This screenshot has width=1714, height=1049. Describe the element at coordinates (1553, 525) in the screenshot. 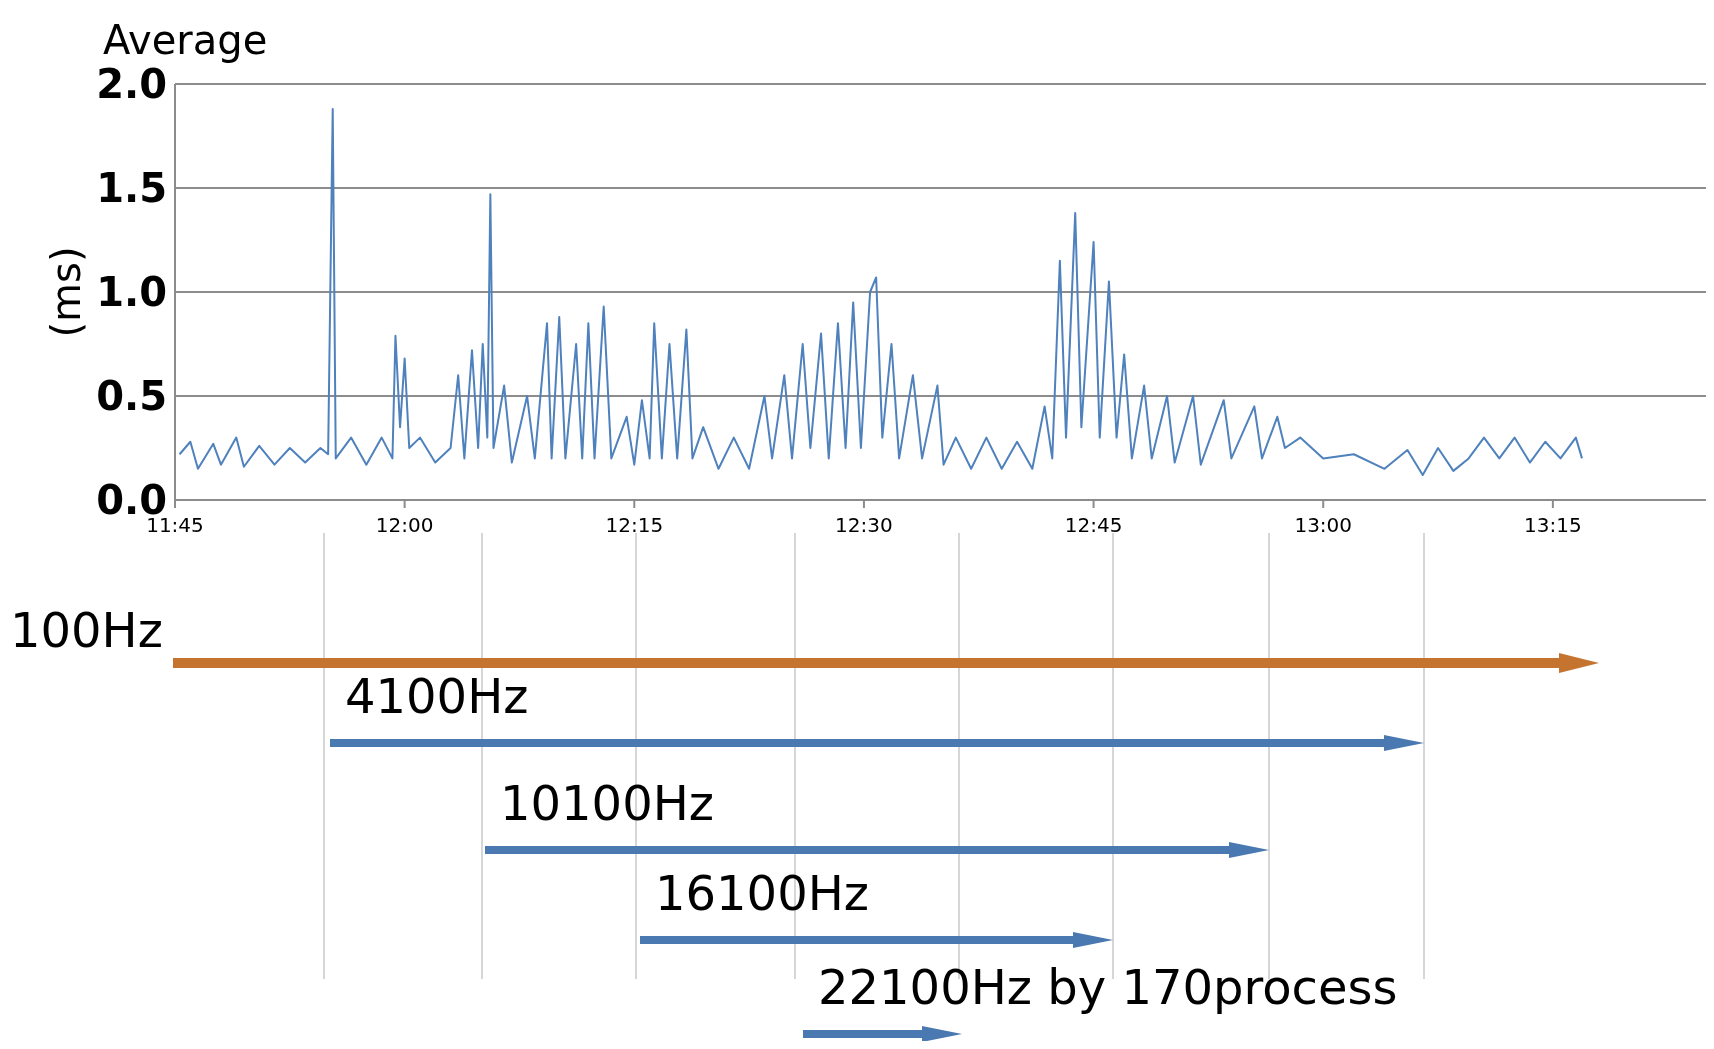

I see `x-tick-label: 13:15` at that location.